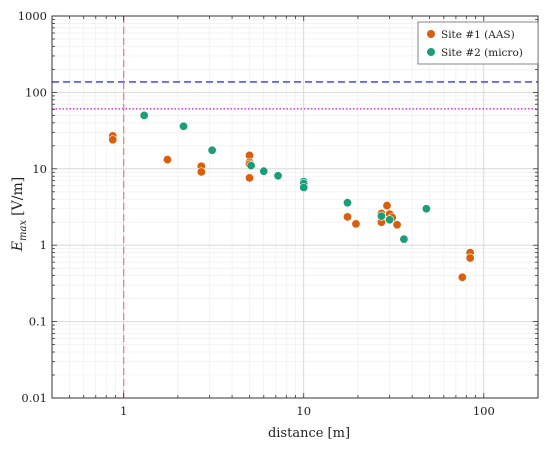 The width and height of the screenshot is (550, 452). I want to click on legend-box, so click(478, 43).